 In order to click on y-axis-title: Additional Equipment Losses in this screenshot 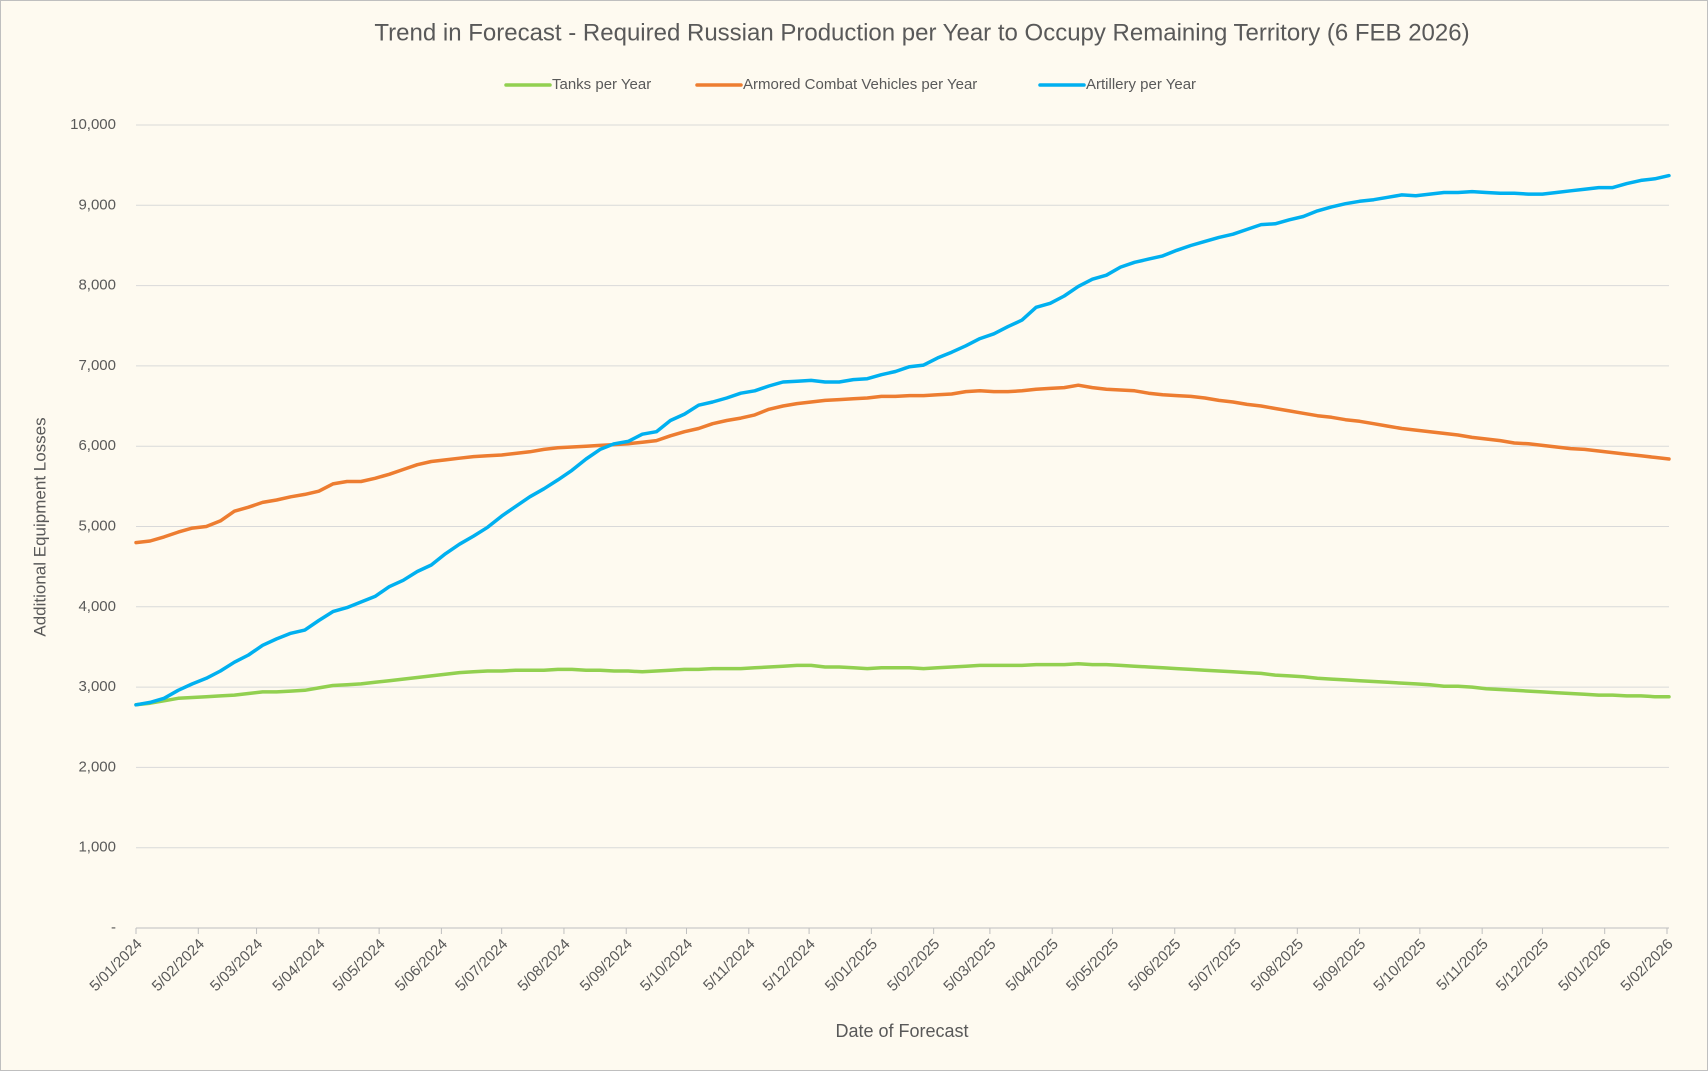, I will do `click(39, 526)`.